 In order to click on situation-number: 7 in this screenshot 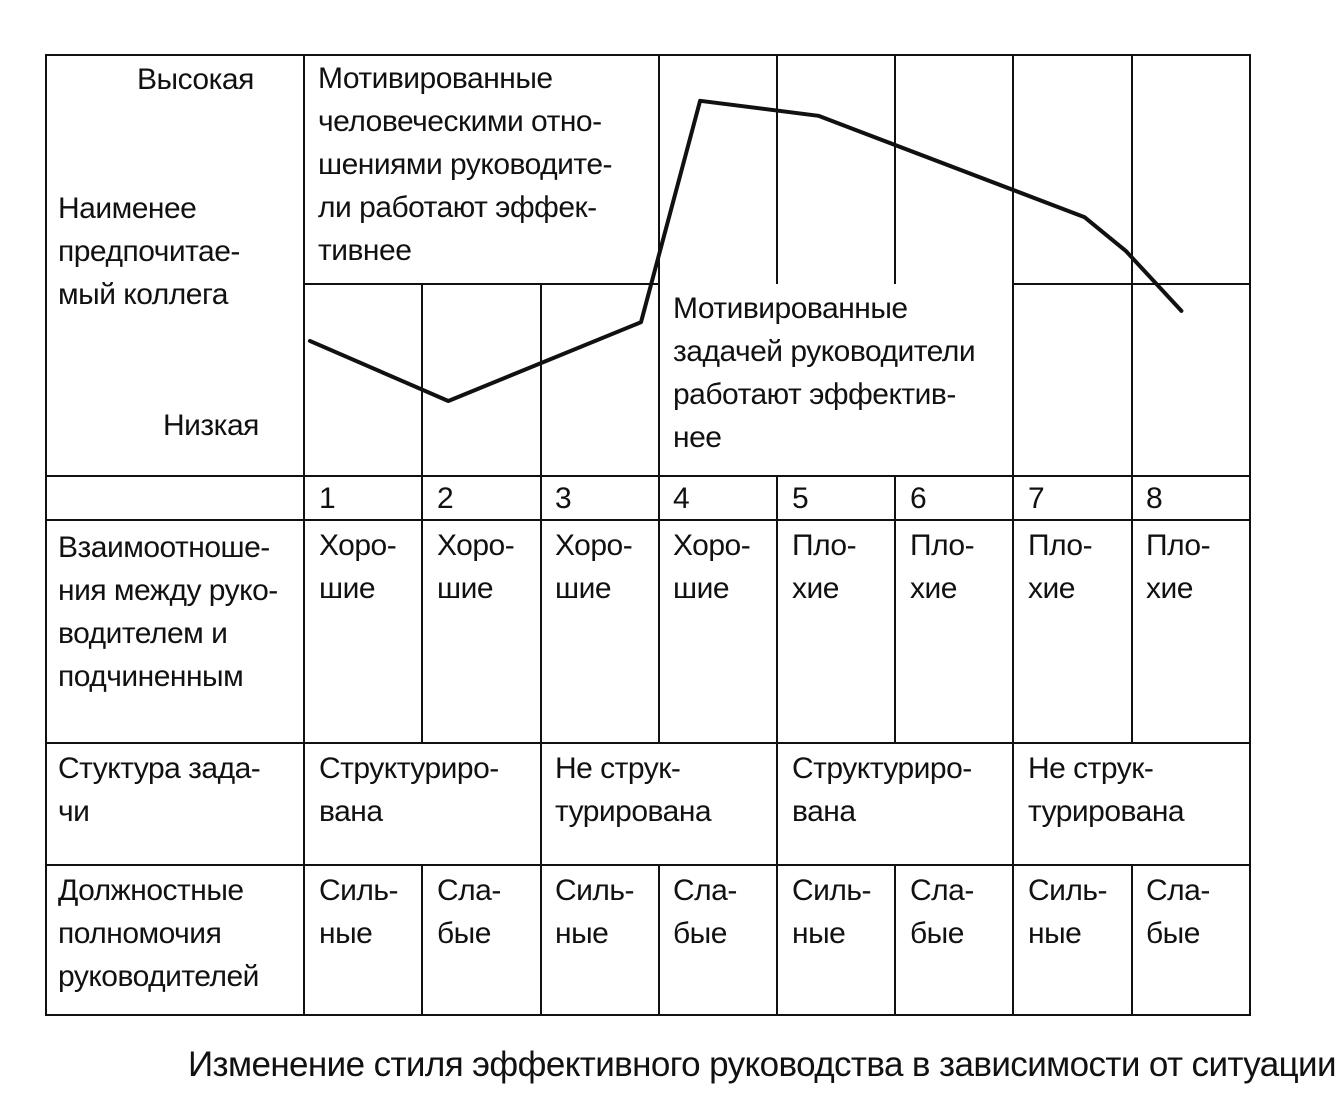, I will do `click(1036, 498)`.